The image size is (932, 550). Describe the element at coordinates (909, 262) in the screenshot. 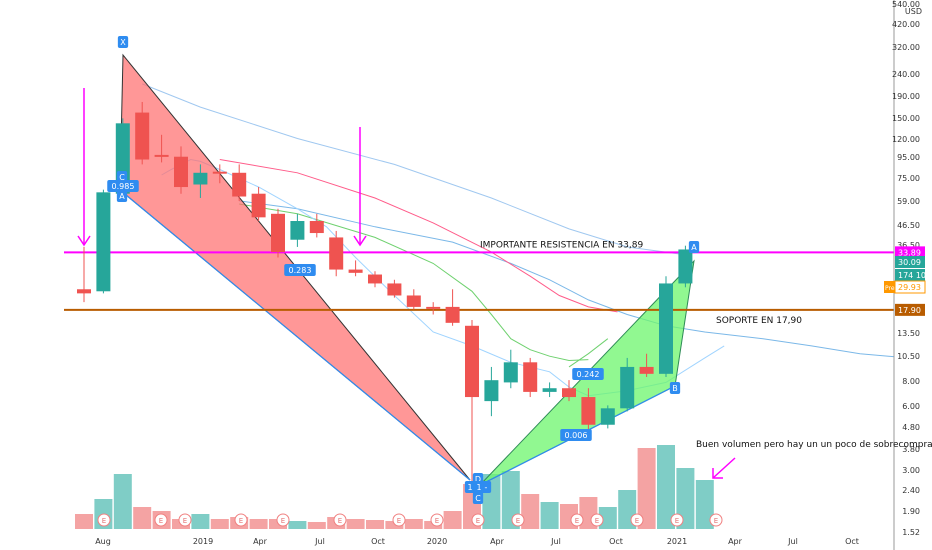

I see `last-price-tag-text: 30.09` at that location.